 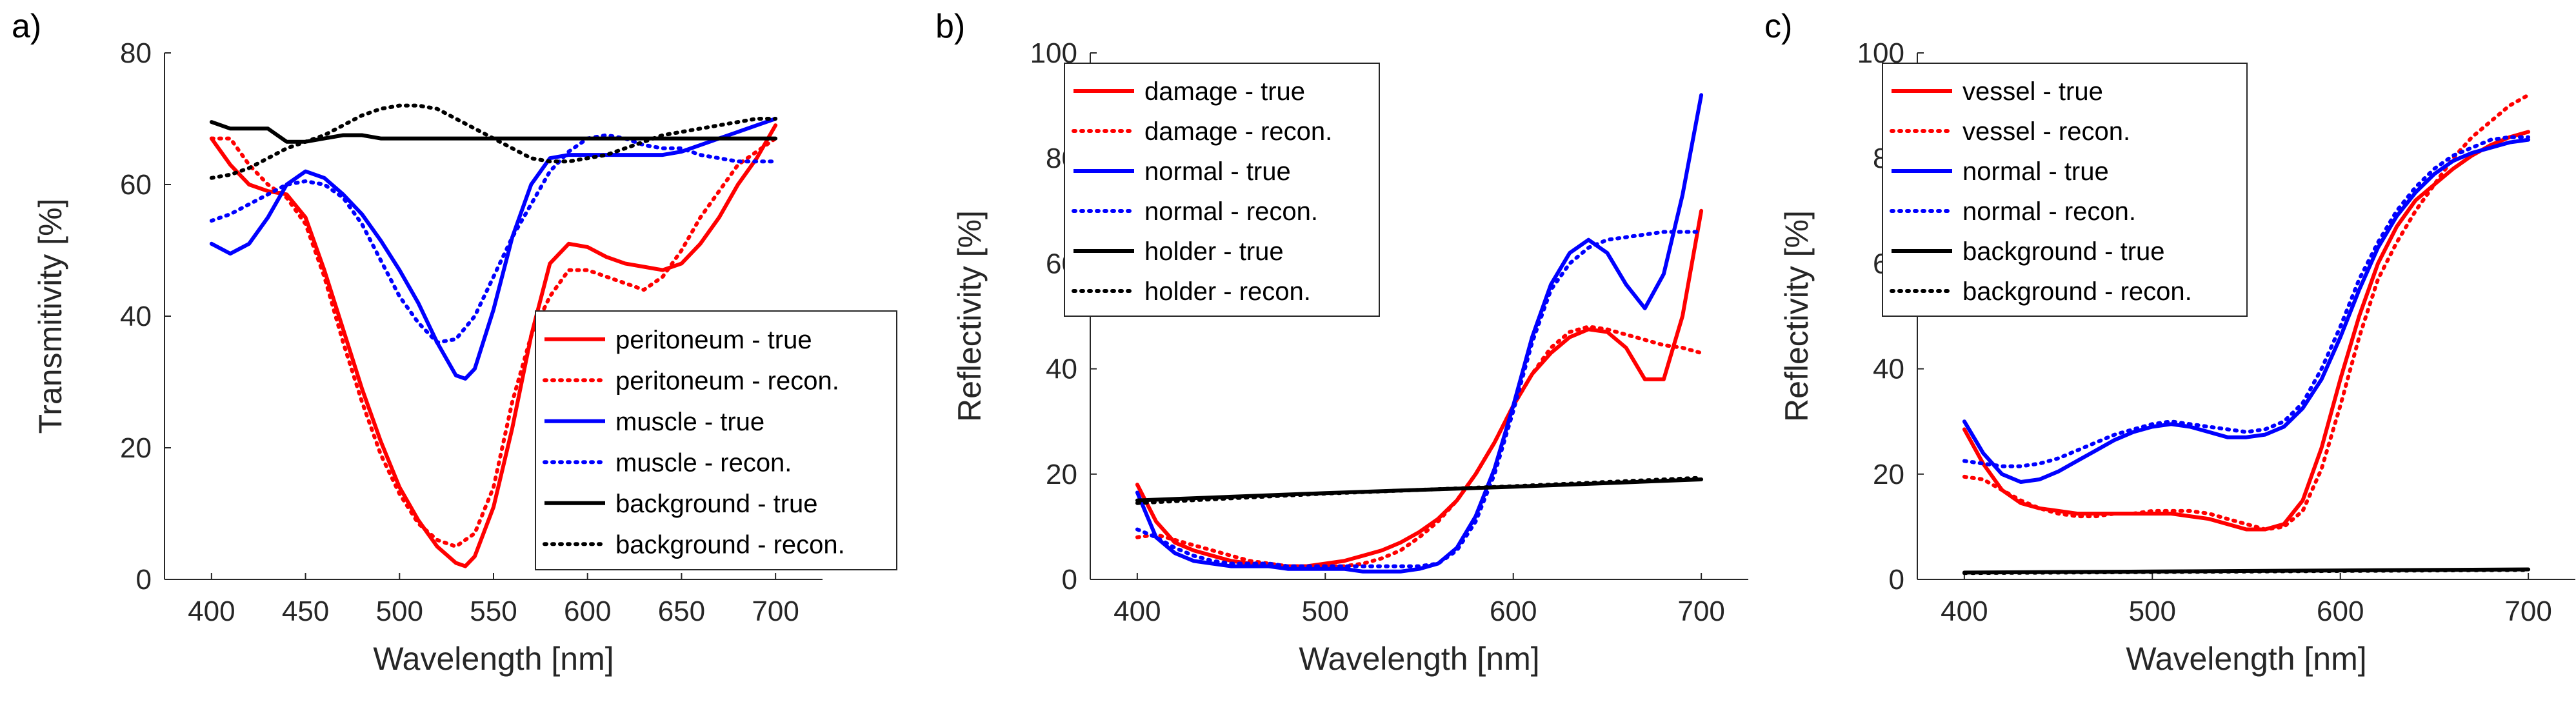 I want to click on legend-entry: muscle - recon., so click(x=703, y=462).